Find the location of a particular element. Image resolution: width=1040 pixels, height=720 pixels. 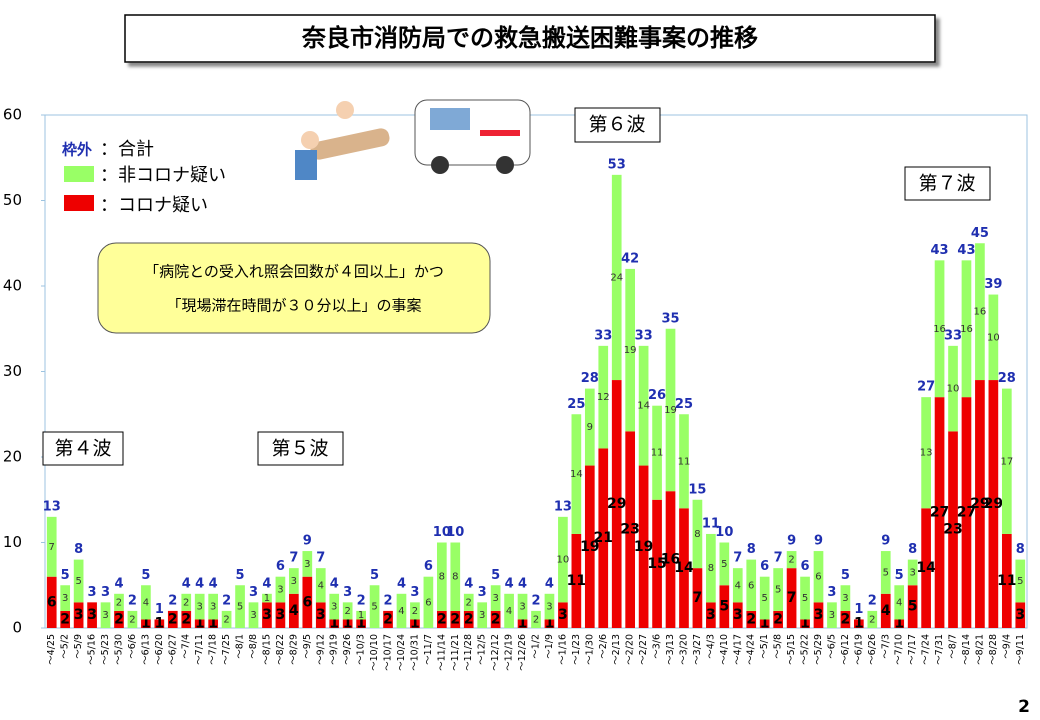

x-tick-label: ～4/10 is located at coordinates (724, 649).